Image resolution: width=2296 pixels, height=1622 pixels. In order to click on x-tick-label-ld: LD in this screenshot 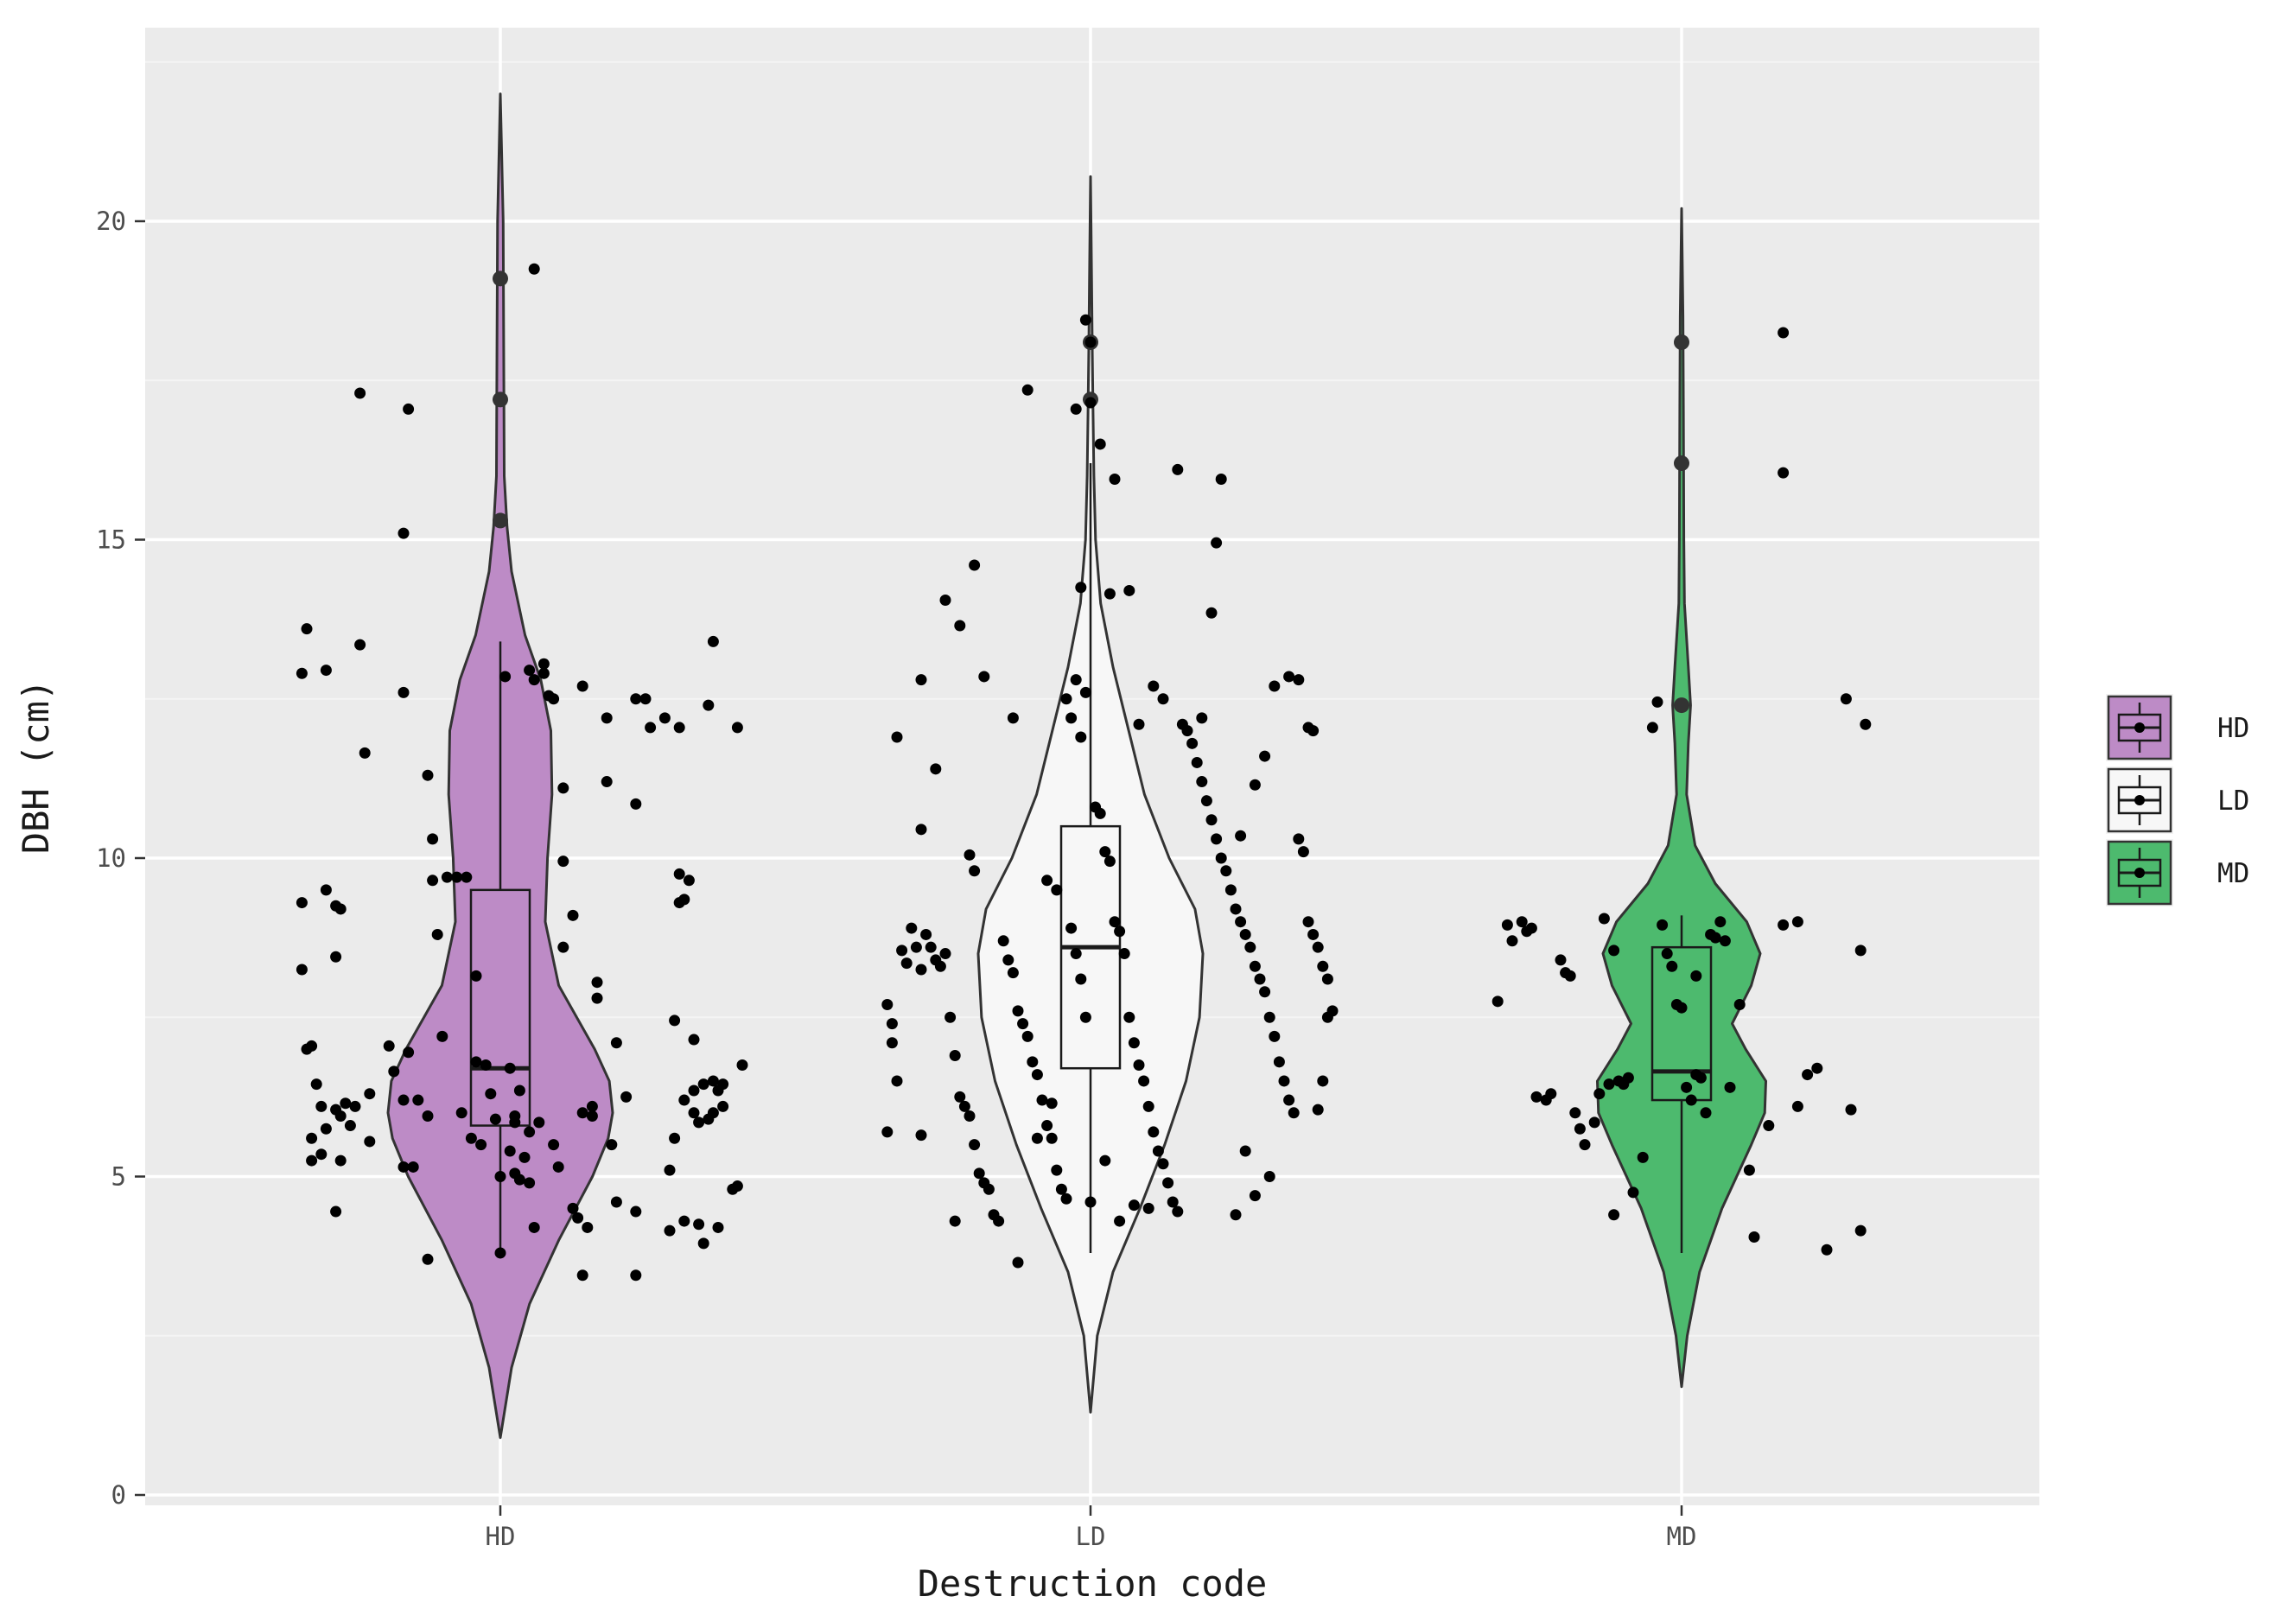, I will do `click(1091, 1536)`.